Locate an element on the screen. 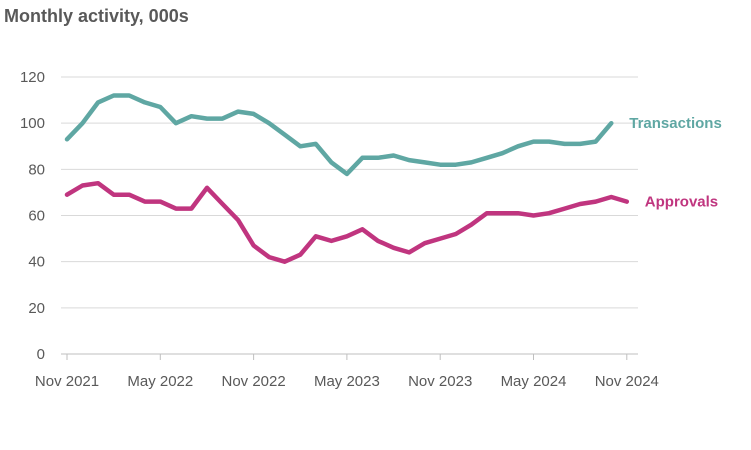 The image size is (751, 450). y-tick-label: 20 is located at coordinates (36, 308).